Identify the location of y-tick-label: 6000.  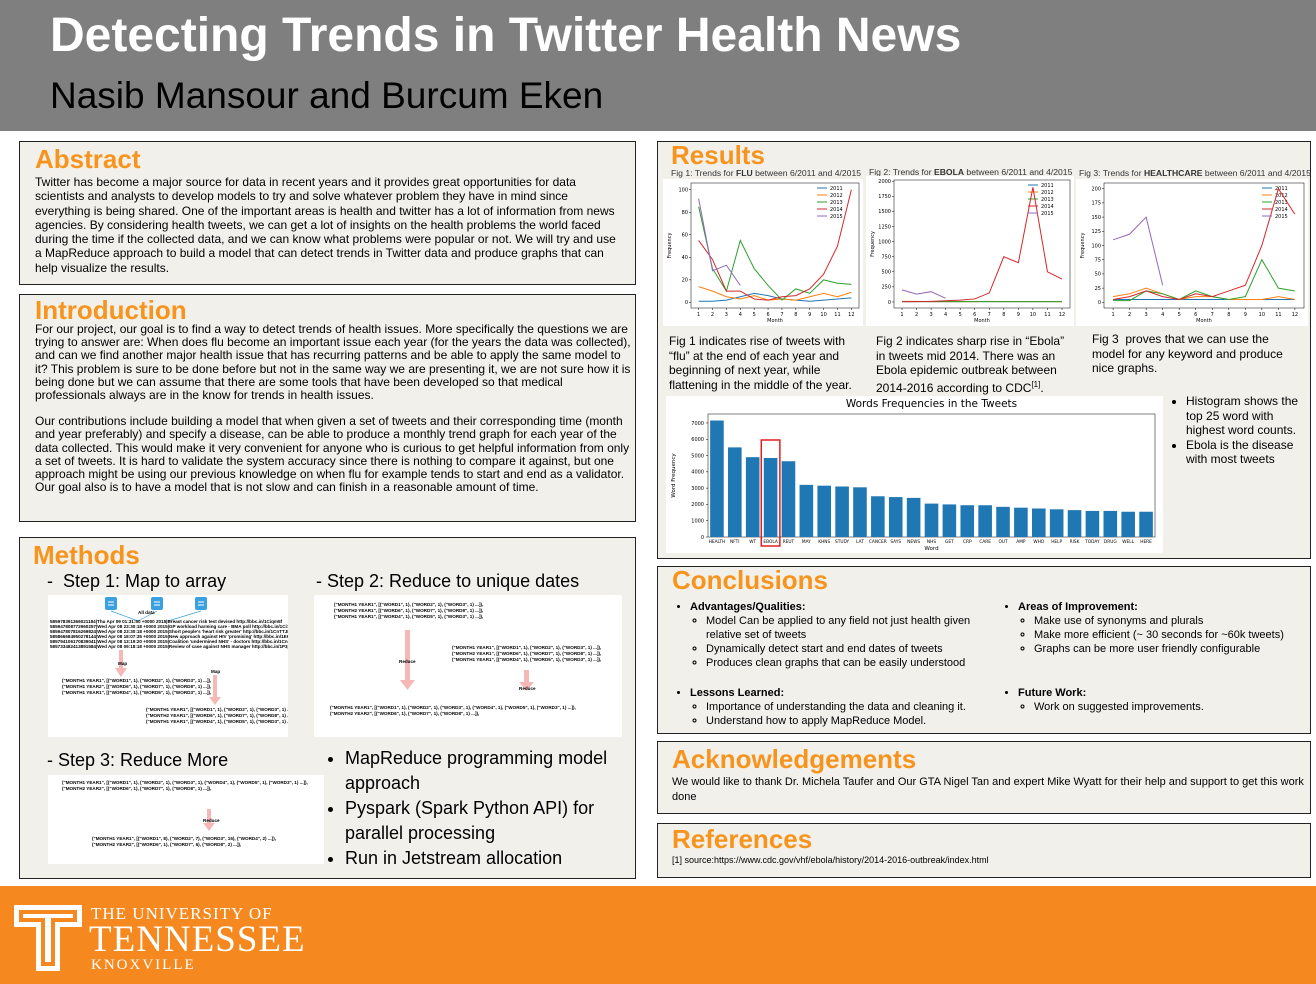
(697, 440).